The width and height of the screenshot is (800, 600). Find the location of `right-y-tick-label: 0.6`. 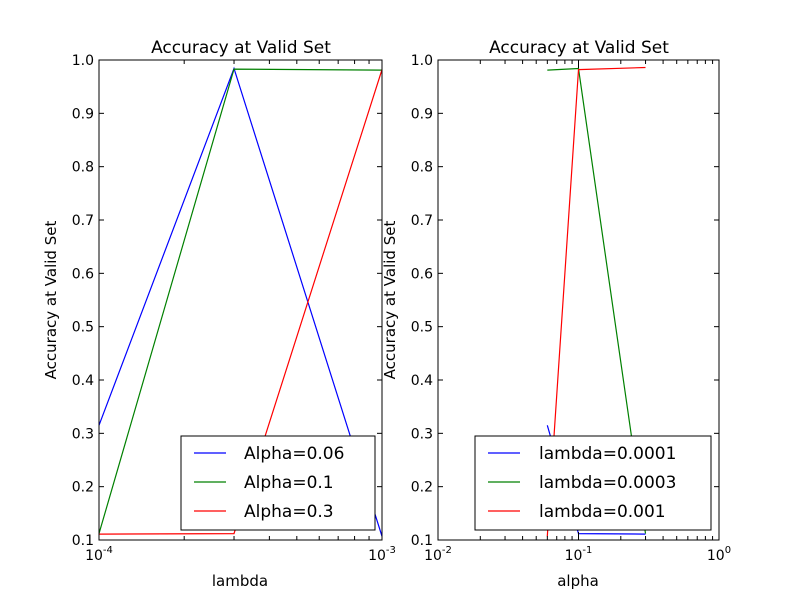

right-y-tick-label: 0.6 is located at coordinates (422, 274).